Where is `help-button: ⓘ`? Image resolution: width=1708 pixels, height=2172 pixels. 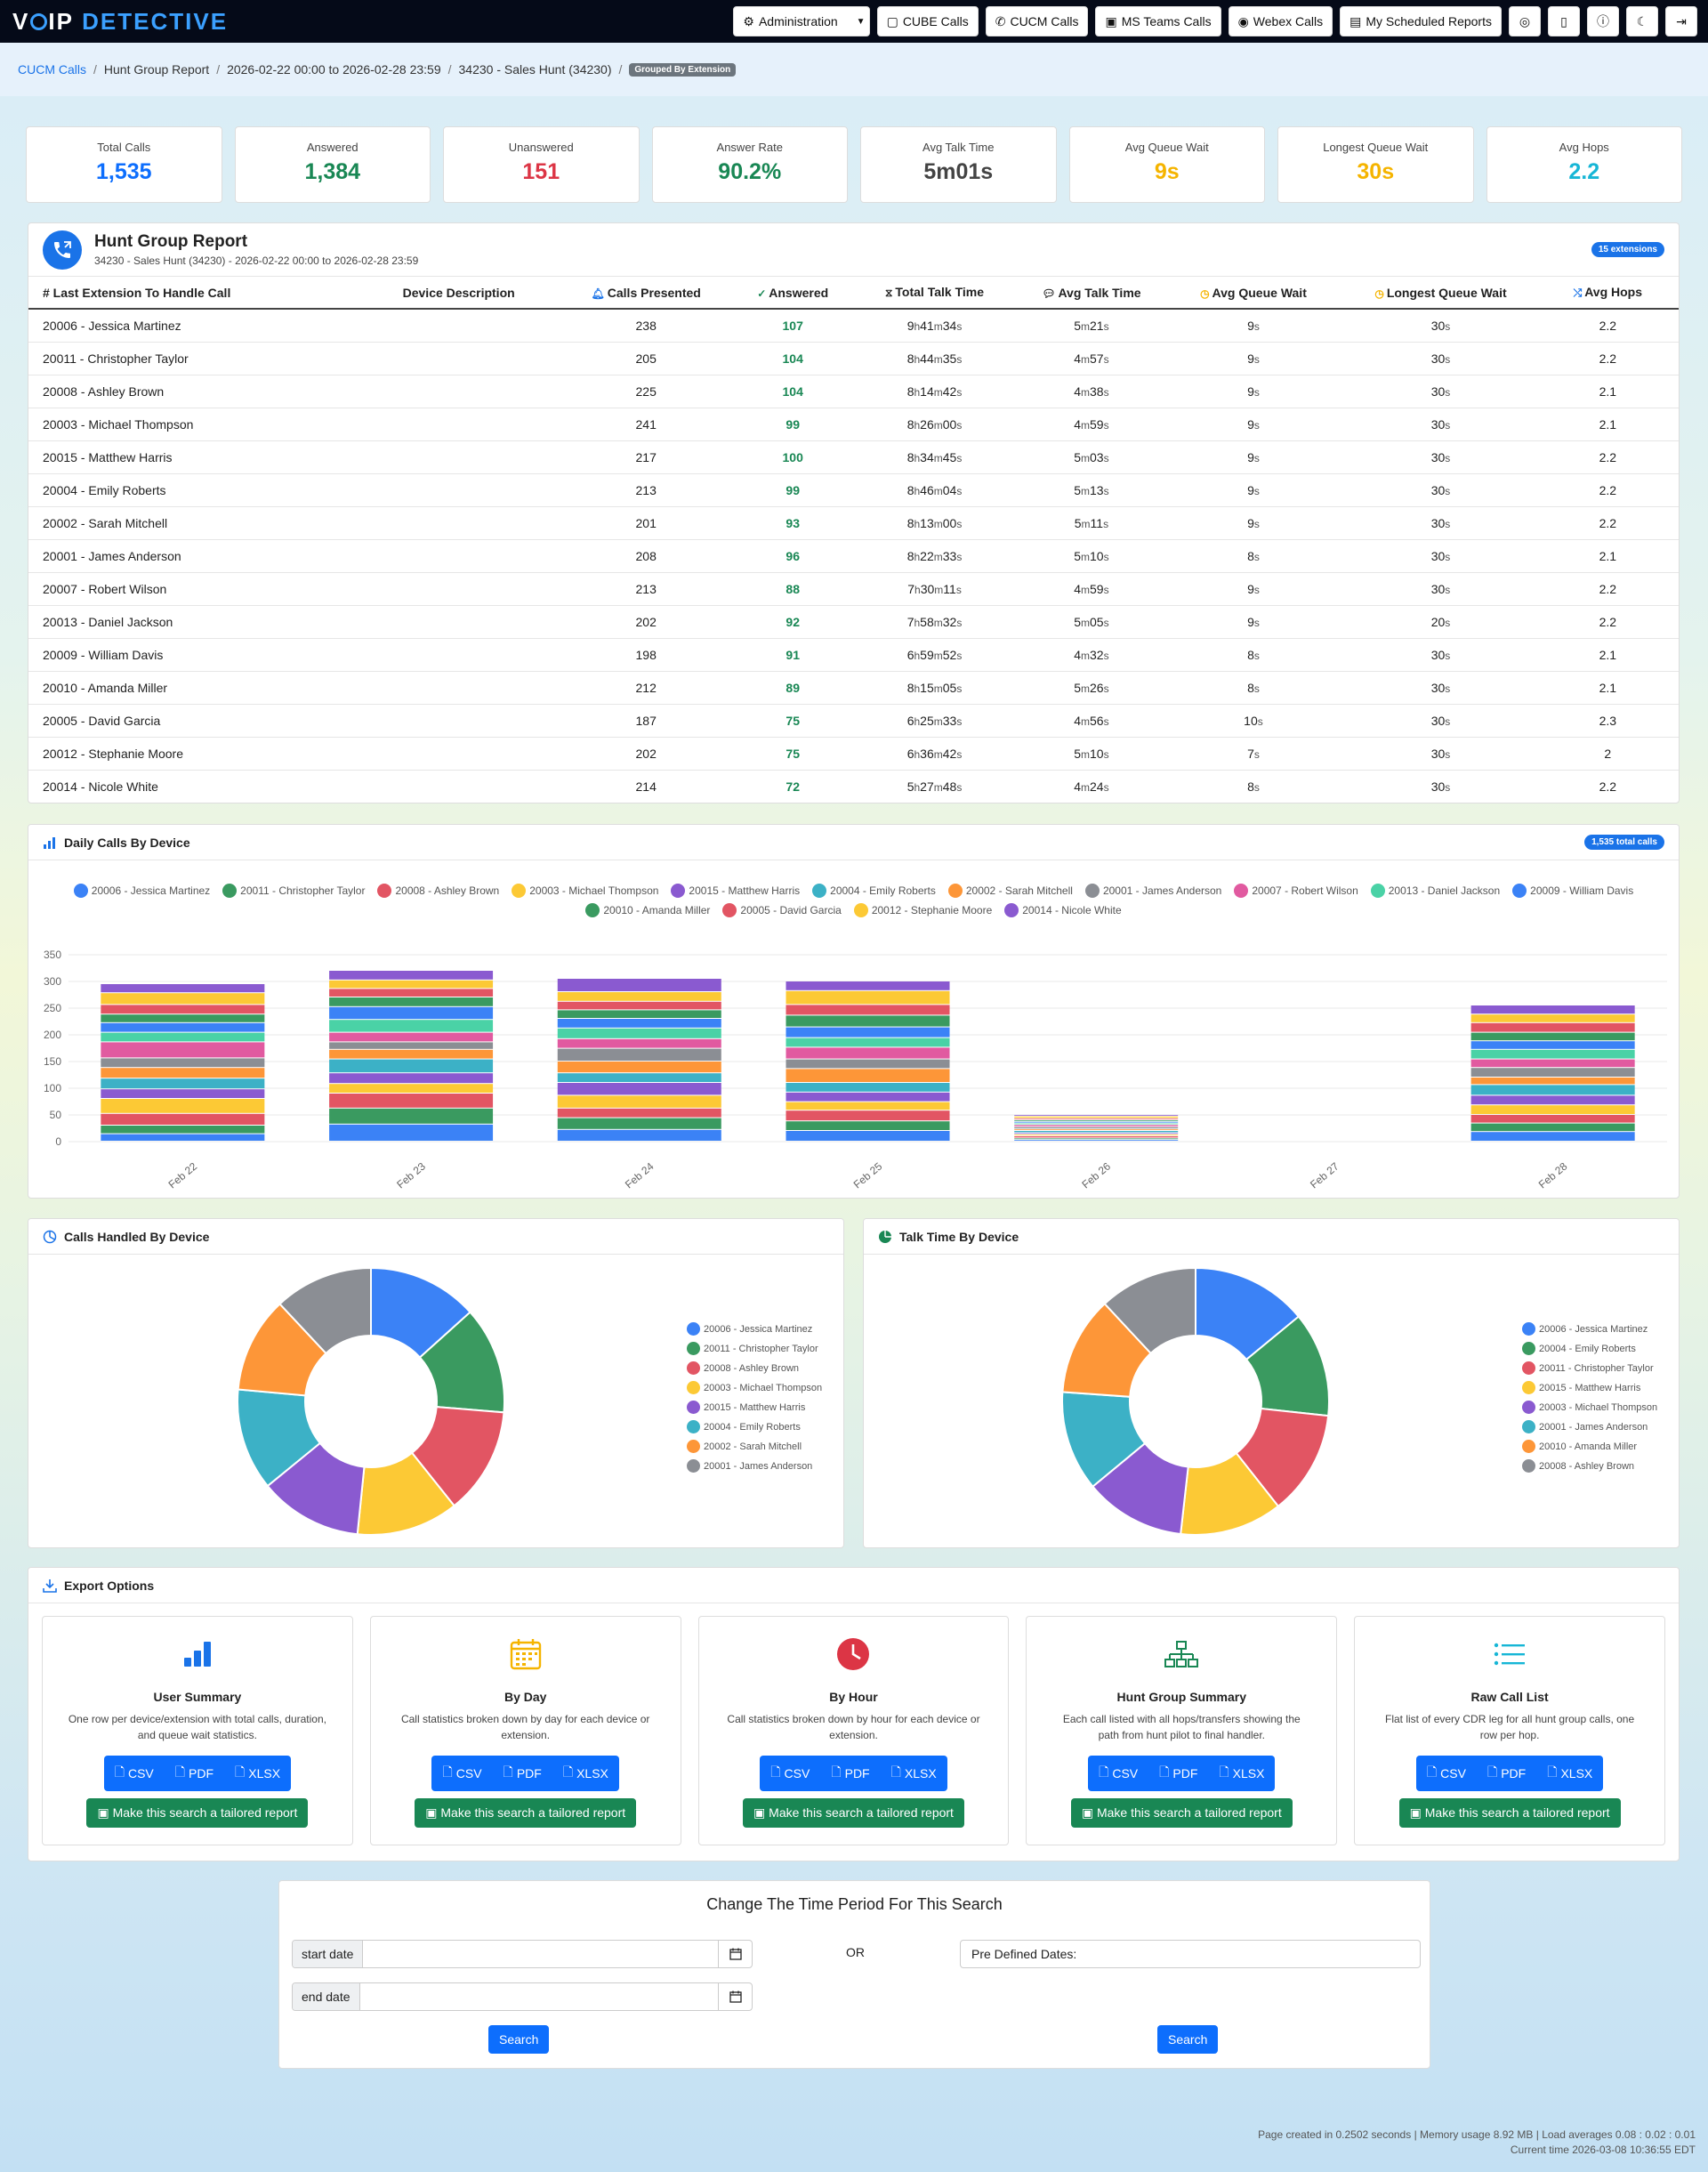
help-button: ⓘ is located at coordinates (1603, 21).